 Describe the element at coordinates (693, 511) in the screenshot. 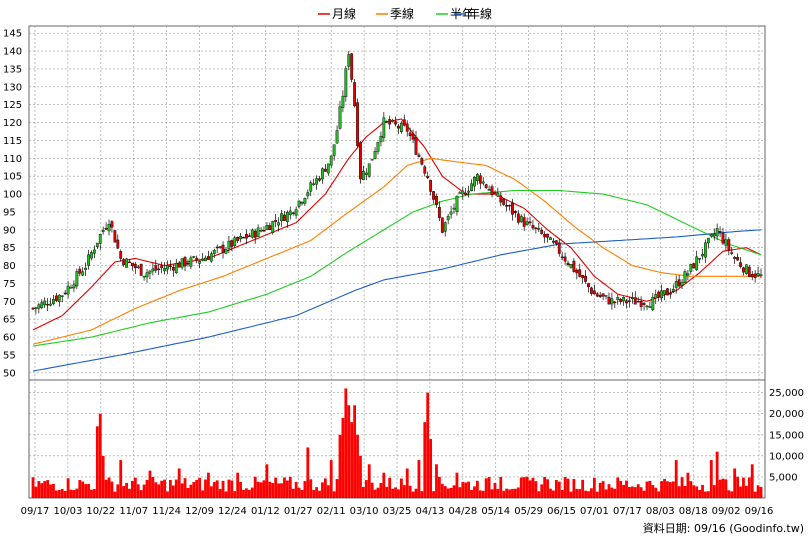

I see `date-tick-label: 08/18` at that location.